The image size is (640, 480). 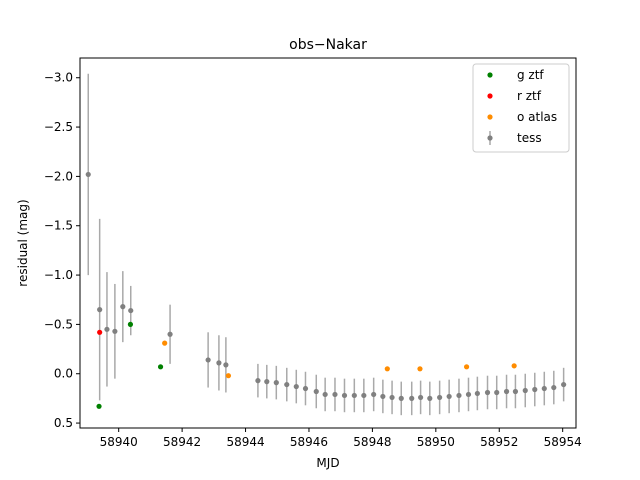 I want to click on legend-box, so click(x=521, y=108).